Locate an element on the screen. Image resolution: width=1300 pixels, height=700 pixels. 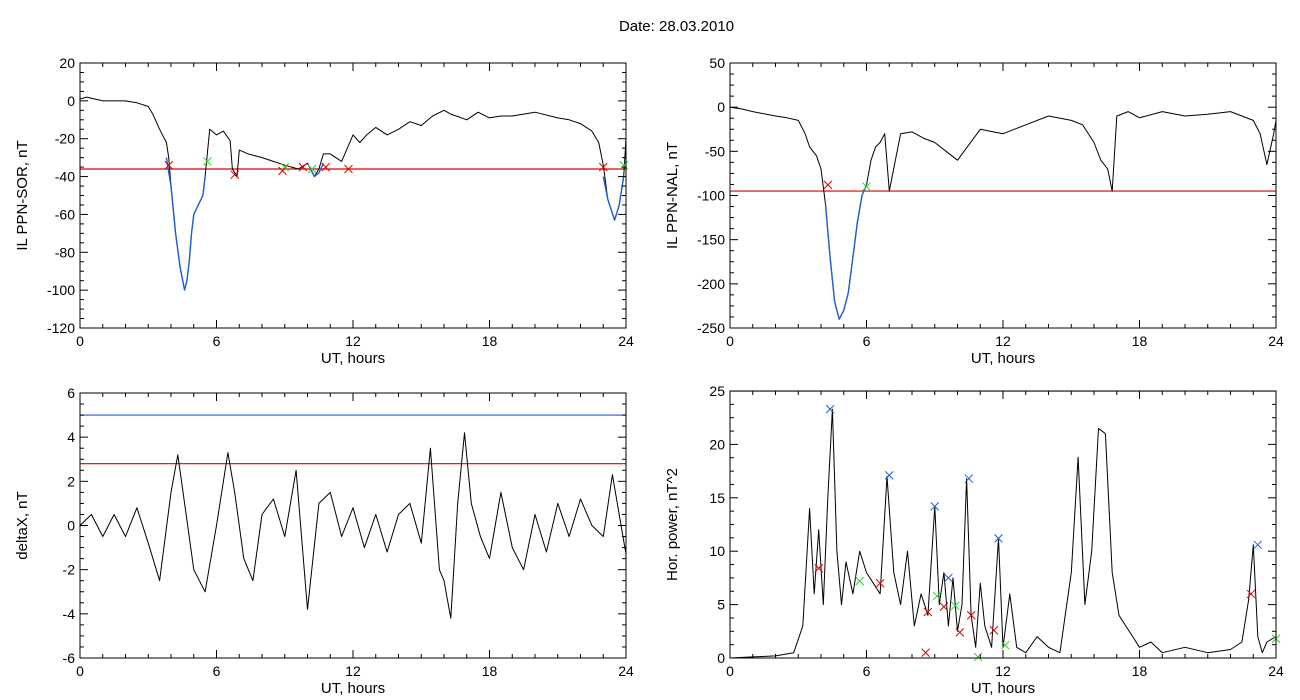
y-tick-label: 4 is located at coordinates (71, 437).